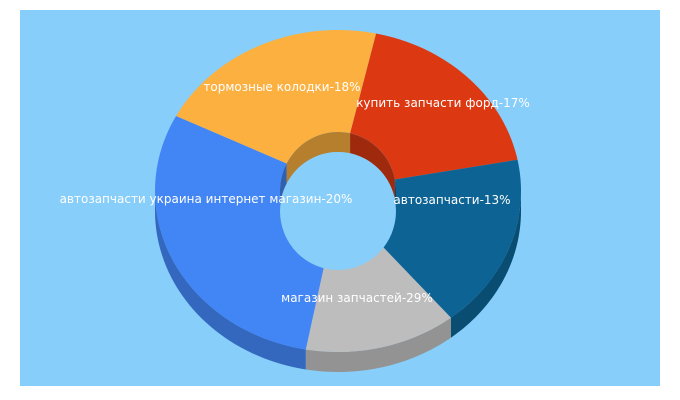 This screenshot has width=680, height=400. I want to click on slice-label-2: автозапчасти-13%, so click(451, 200).